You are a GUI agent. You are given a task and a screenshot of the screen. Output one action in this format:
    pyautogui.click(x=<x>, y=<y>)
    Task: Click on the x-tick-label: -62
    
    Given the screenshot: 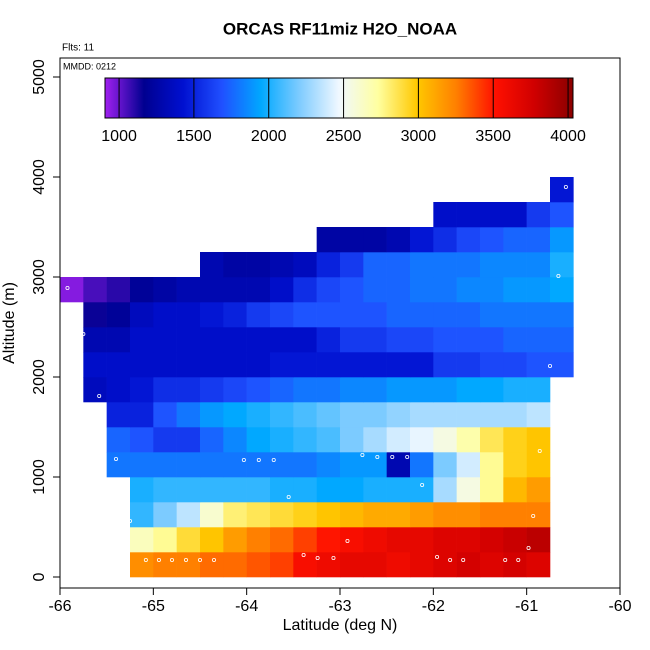 What is the action you would take?
    pyautogui.click(x=433, y=606)
    